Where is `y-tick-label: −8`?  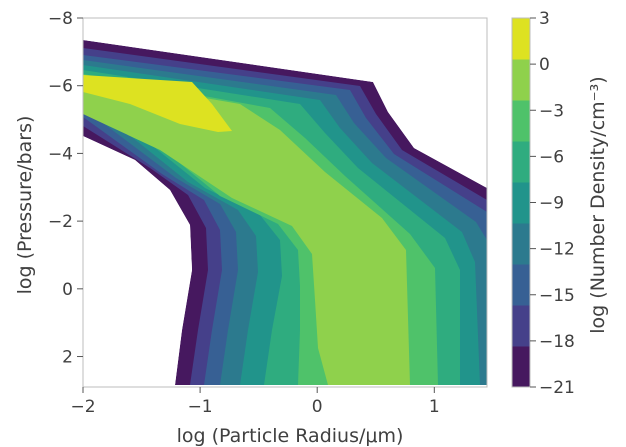 y-tick-label: −8 is located at coordinates (60, 19).